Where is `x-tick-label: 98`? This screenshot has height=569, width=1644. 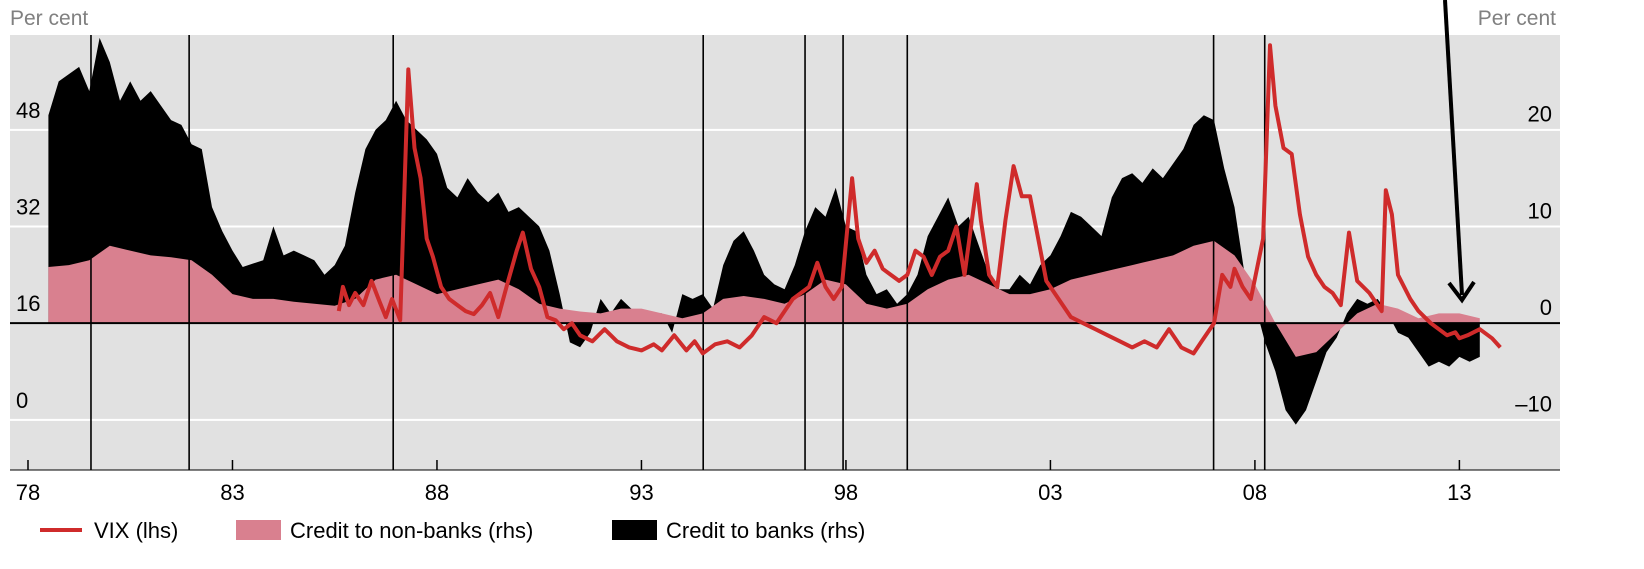 x-tick-label: 98 is located at coordinates (846, 492).